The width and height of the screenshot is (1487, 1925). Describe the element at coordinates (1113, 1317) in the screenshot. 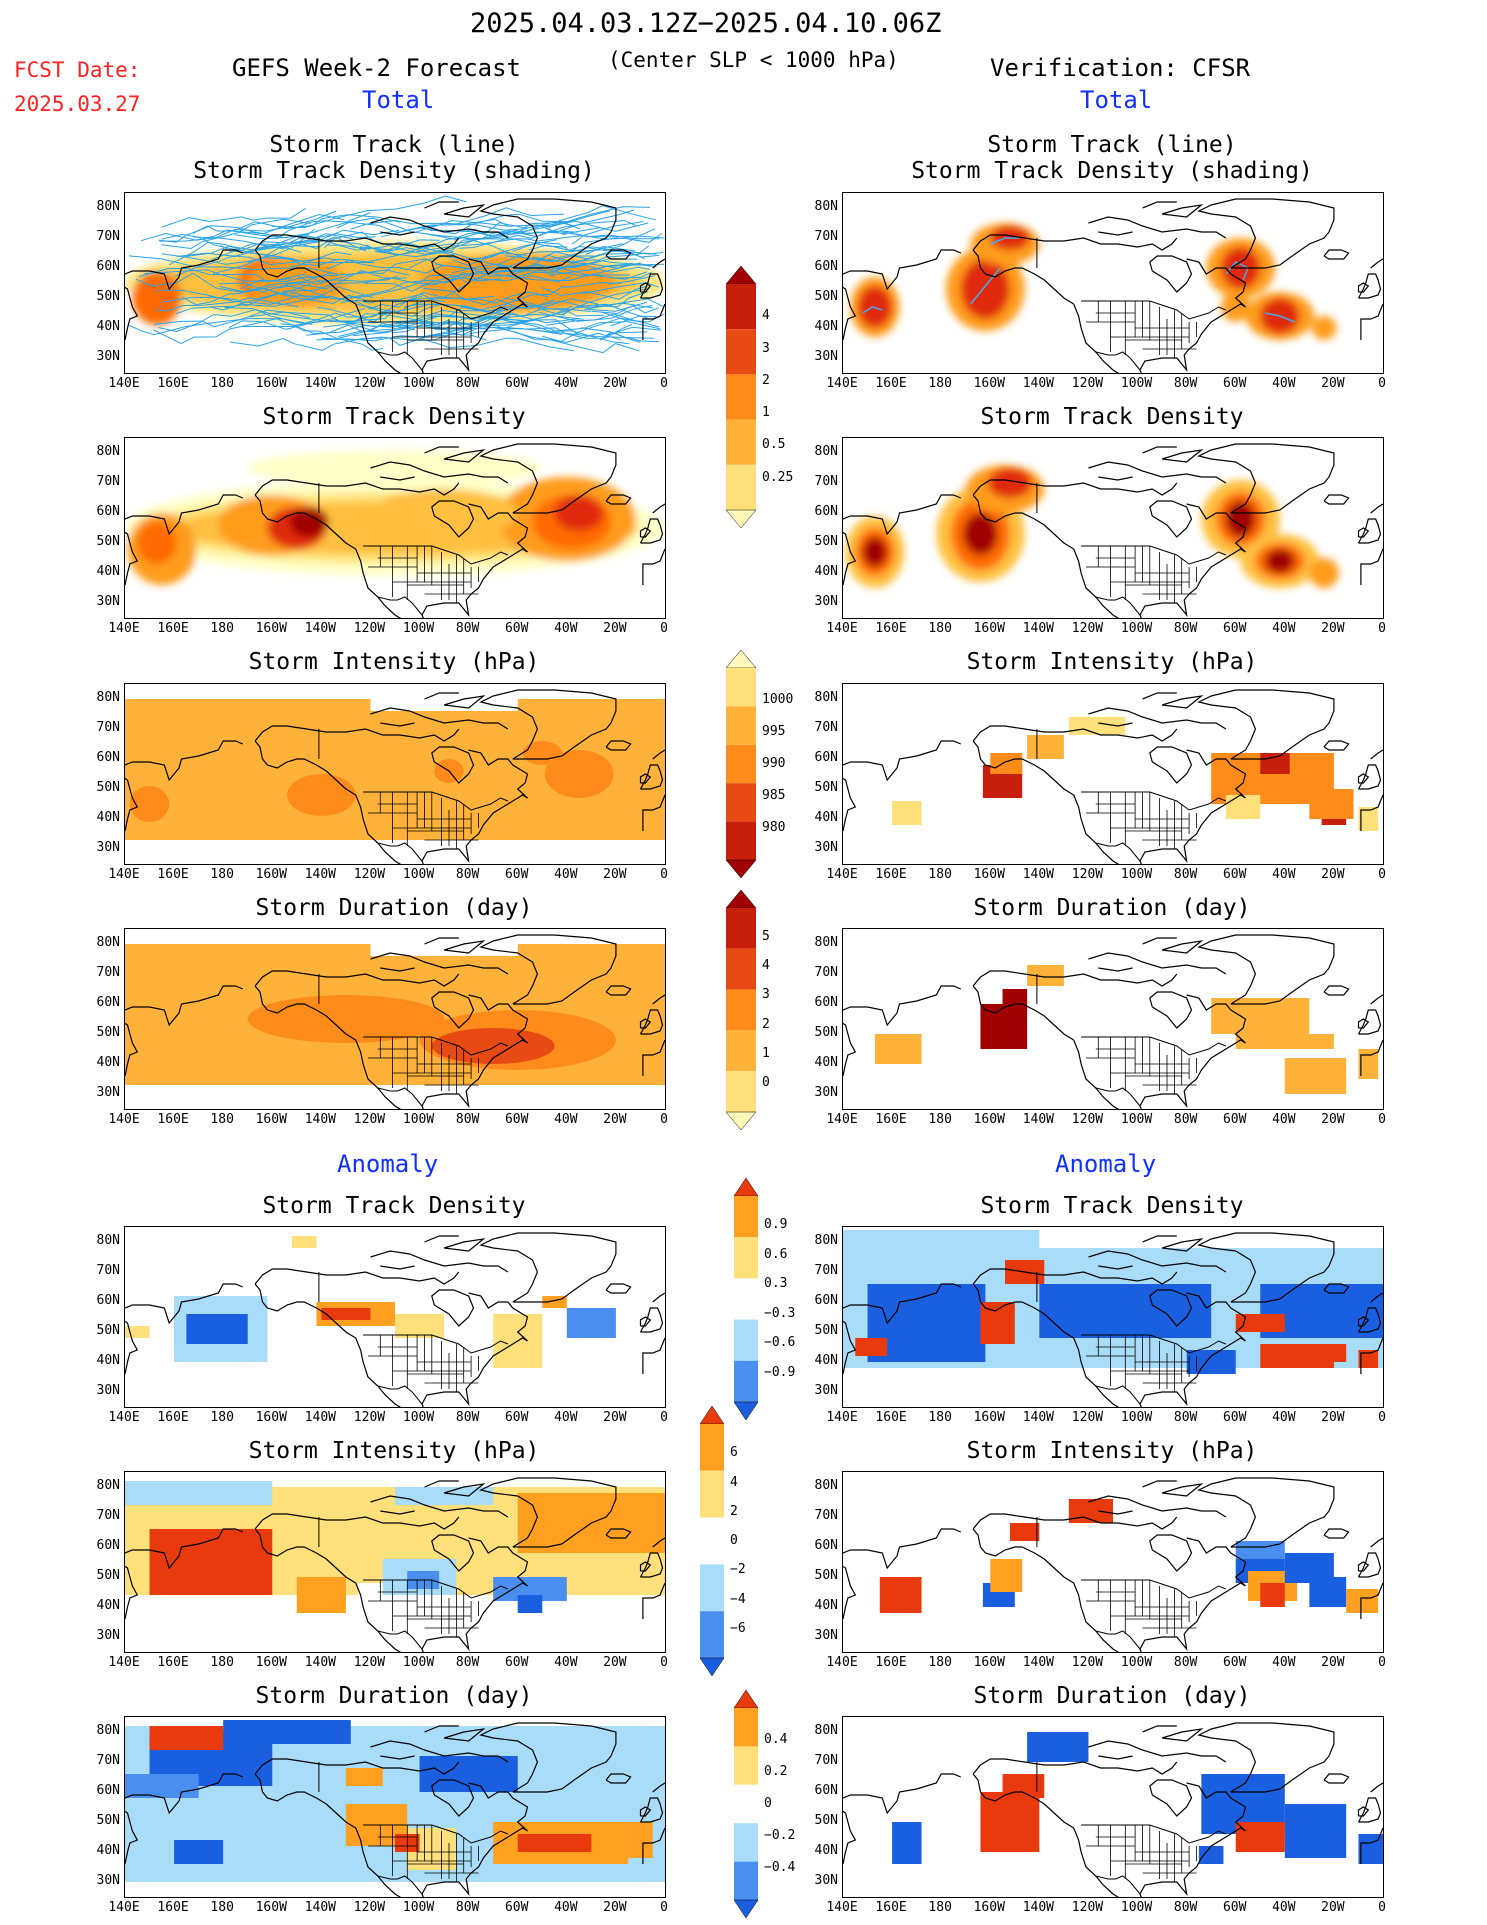

I see `map-obs-density-anom` at that location.